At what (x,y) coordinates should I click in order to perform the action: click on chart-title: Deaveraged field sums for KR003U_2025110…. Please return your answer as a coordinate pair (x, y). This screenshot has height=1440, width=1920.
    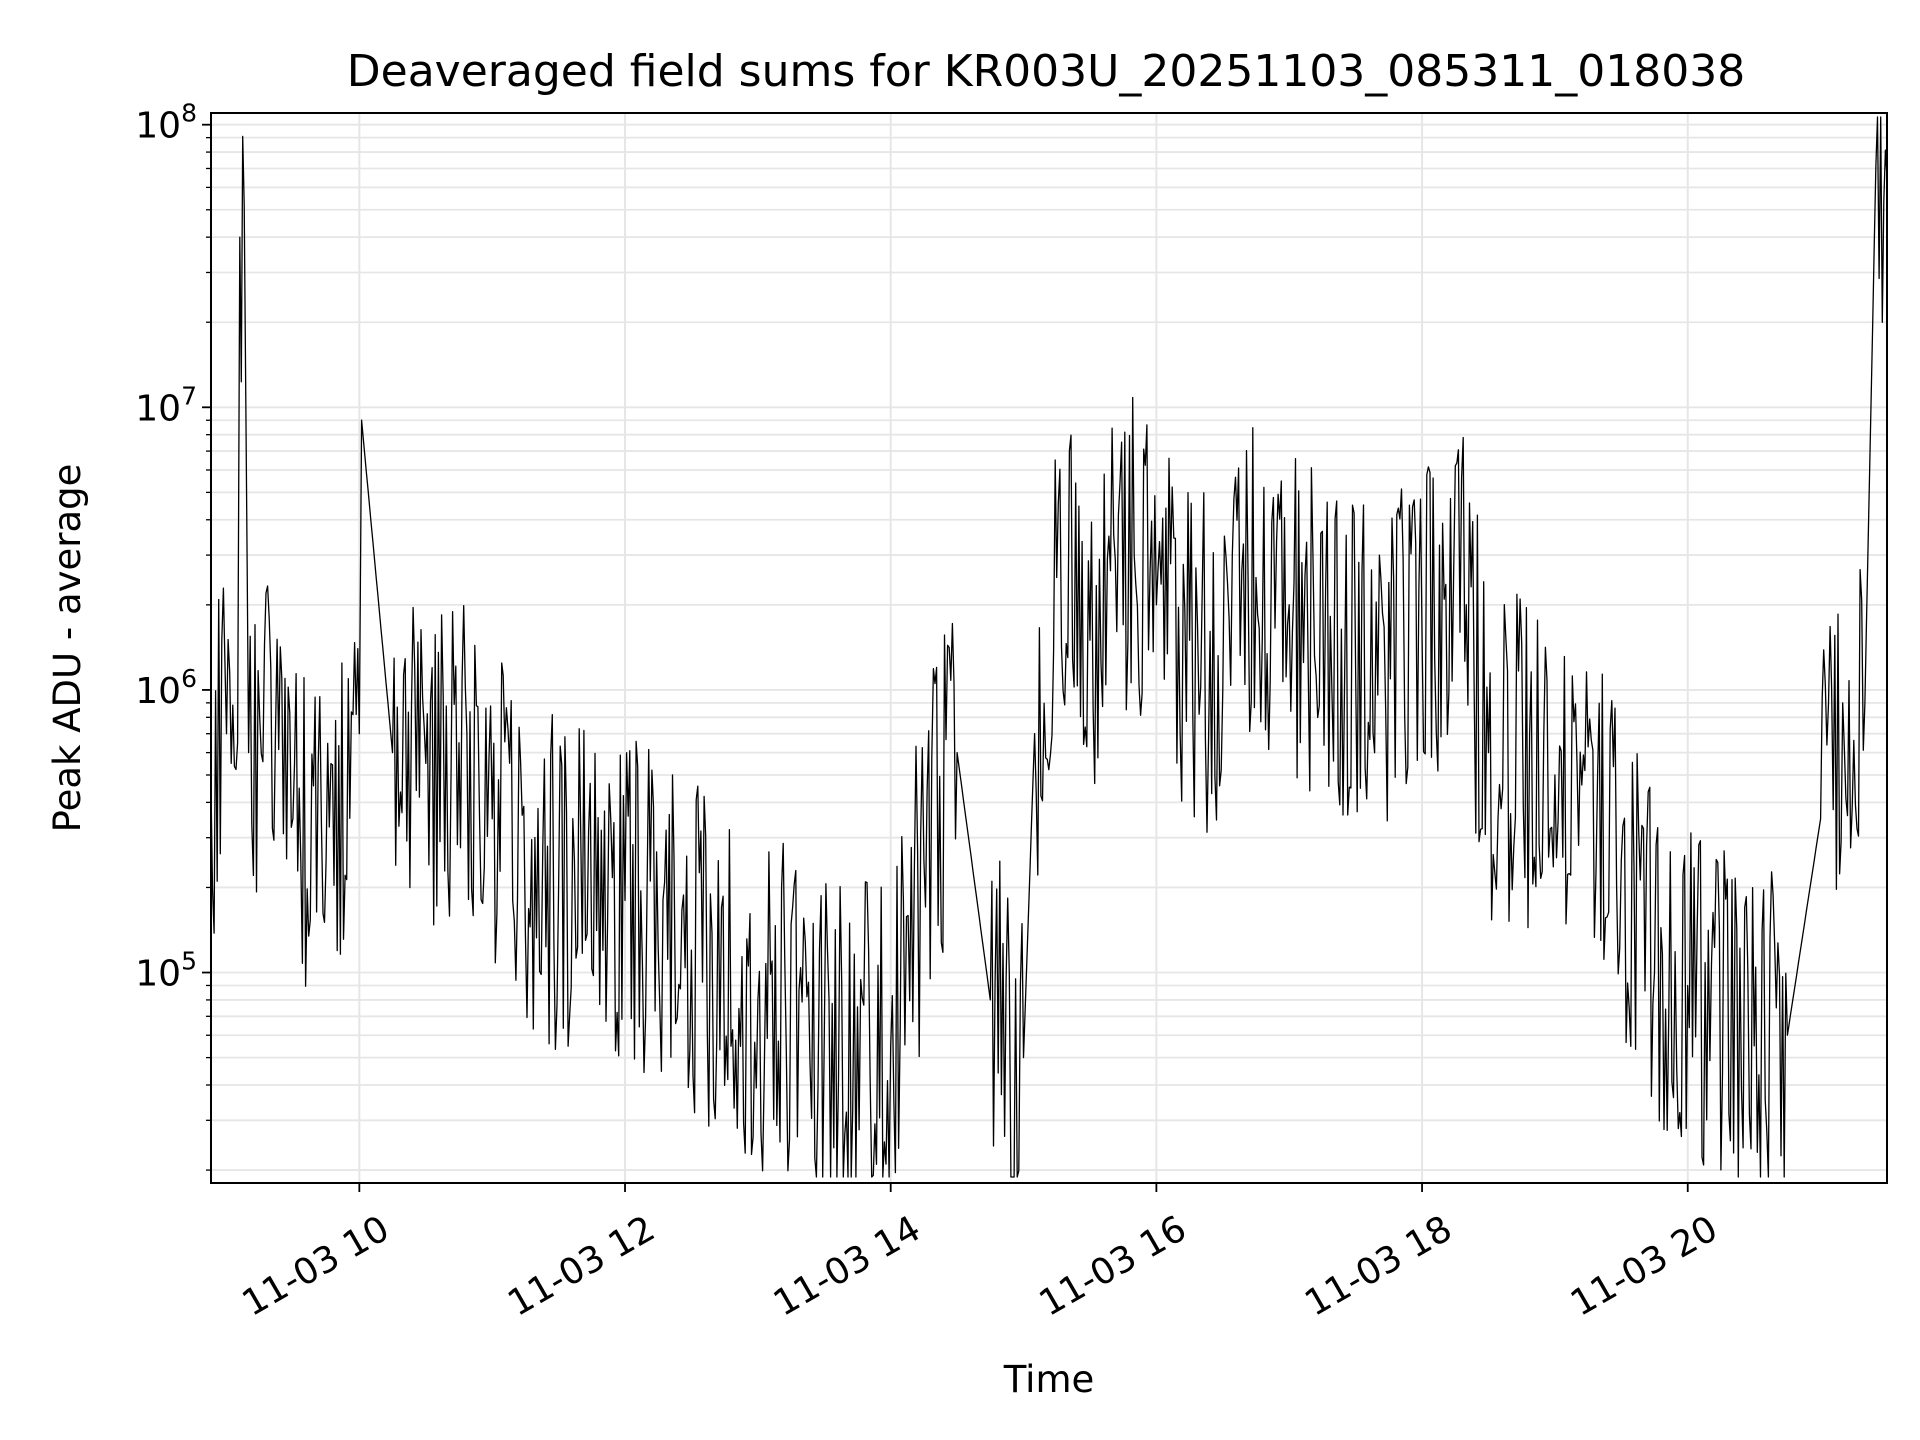
    Looking at the image, I should click on (1046, 71).